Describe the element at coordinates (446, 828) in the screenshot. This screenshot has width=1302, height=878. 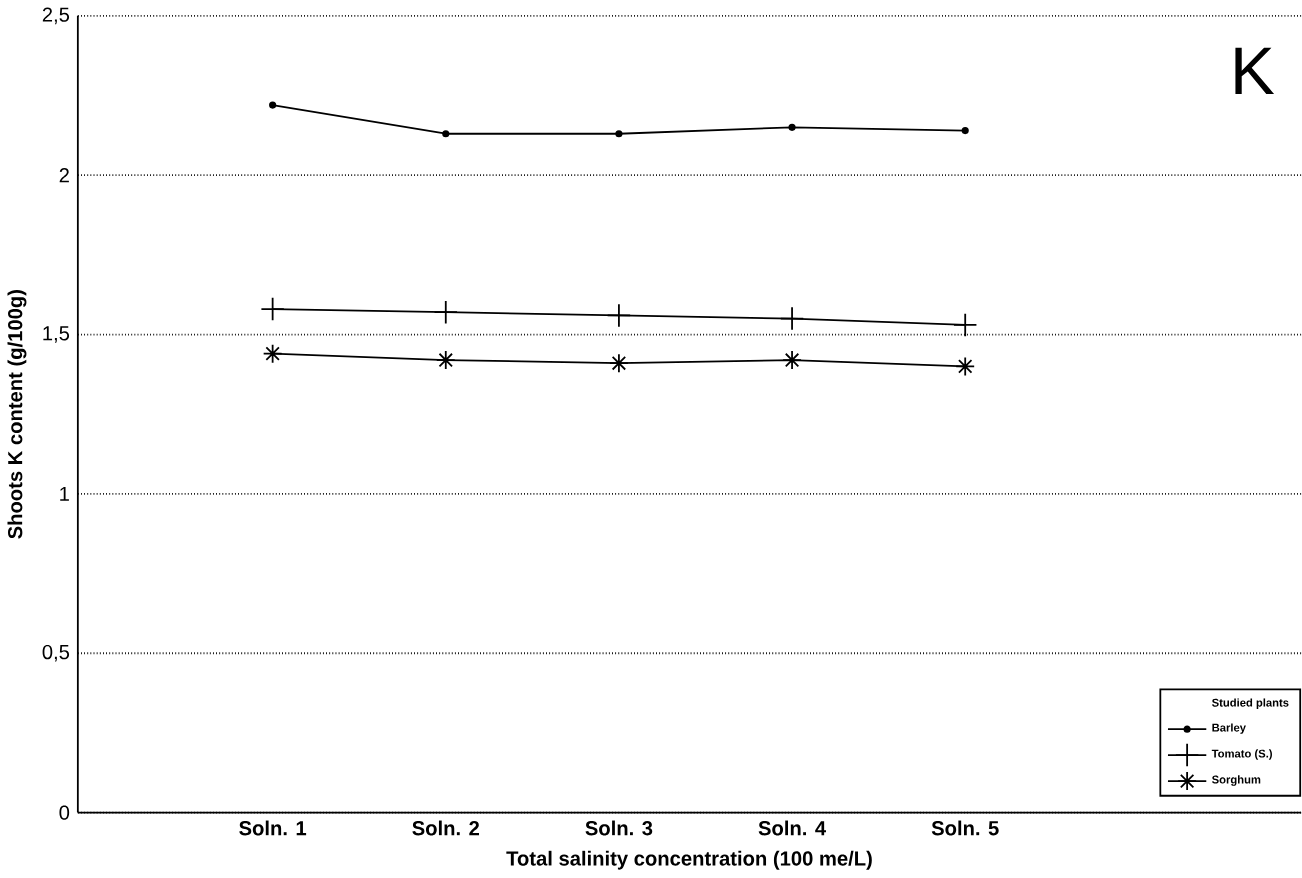
I see `x-tick-label: Soln. 2` at that location.